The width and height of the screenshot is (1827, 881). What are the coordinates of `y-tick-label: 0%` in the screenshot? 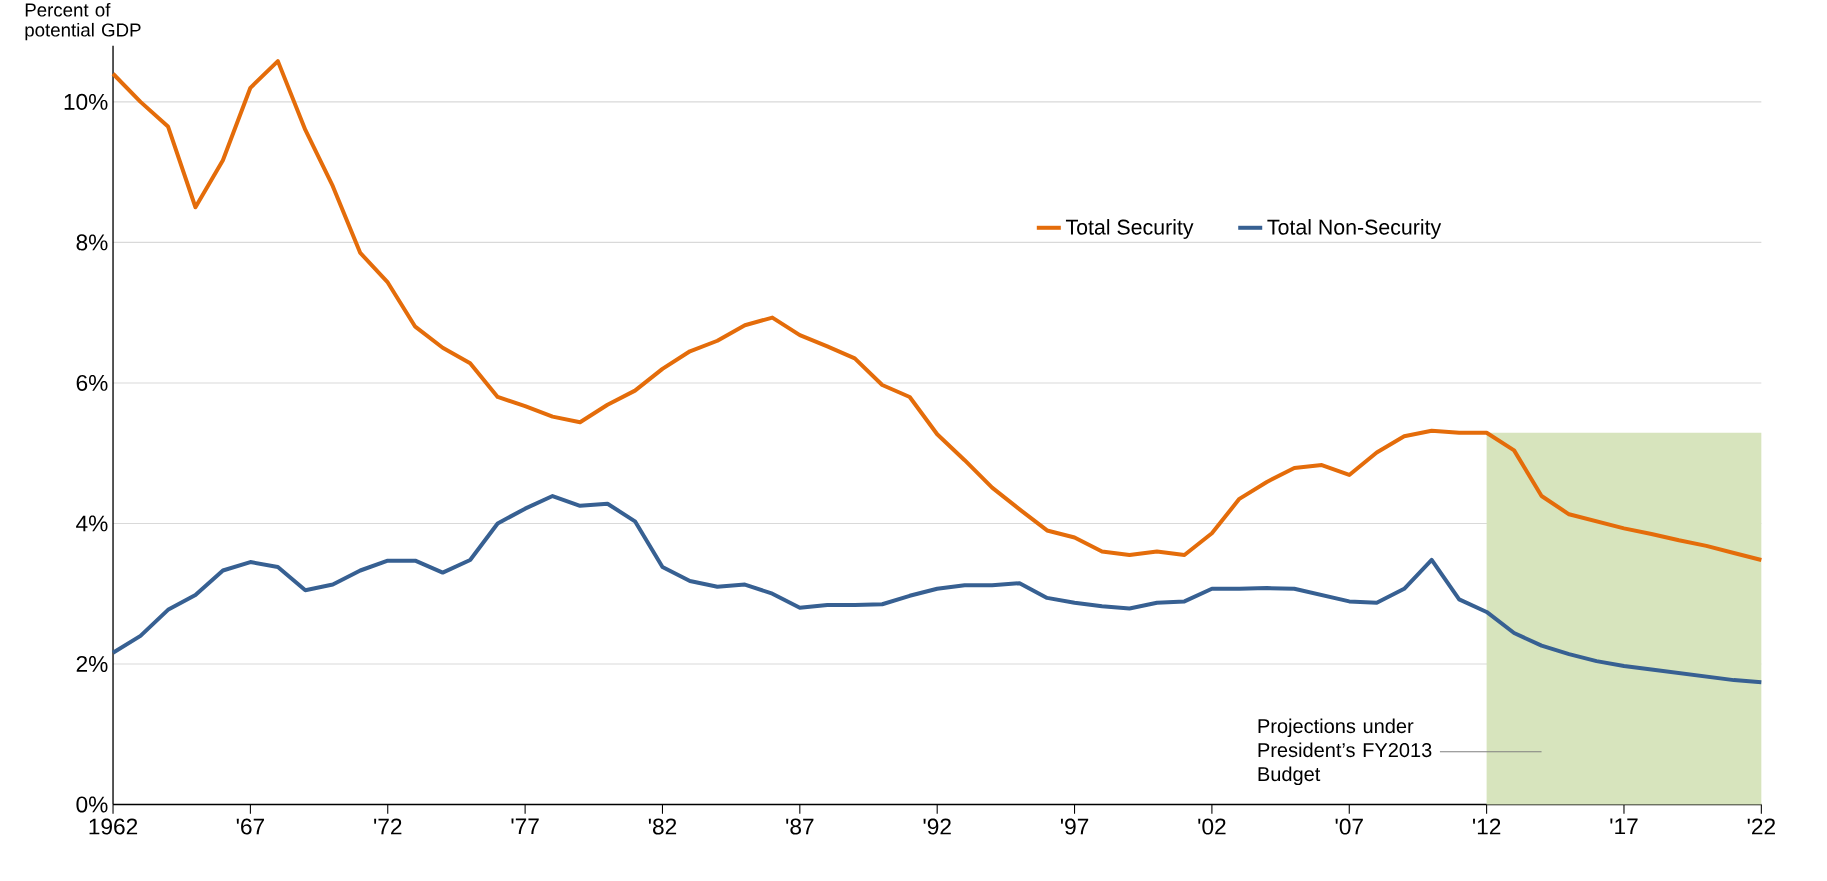 It's located at (92, 804).